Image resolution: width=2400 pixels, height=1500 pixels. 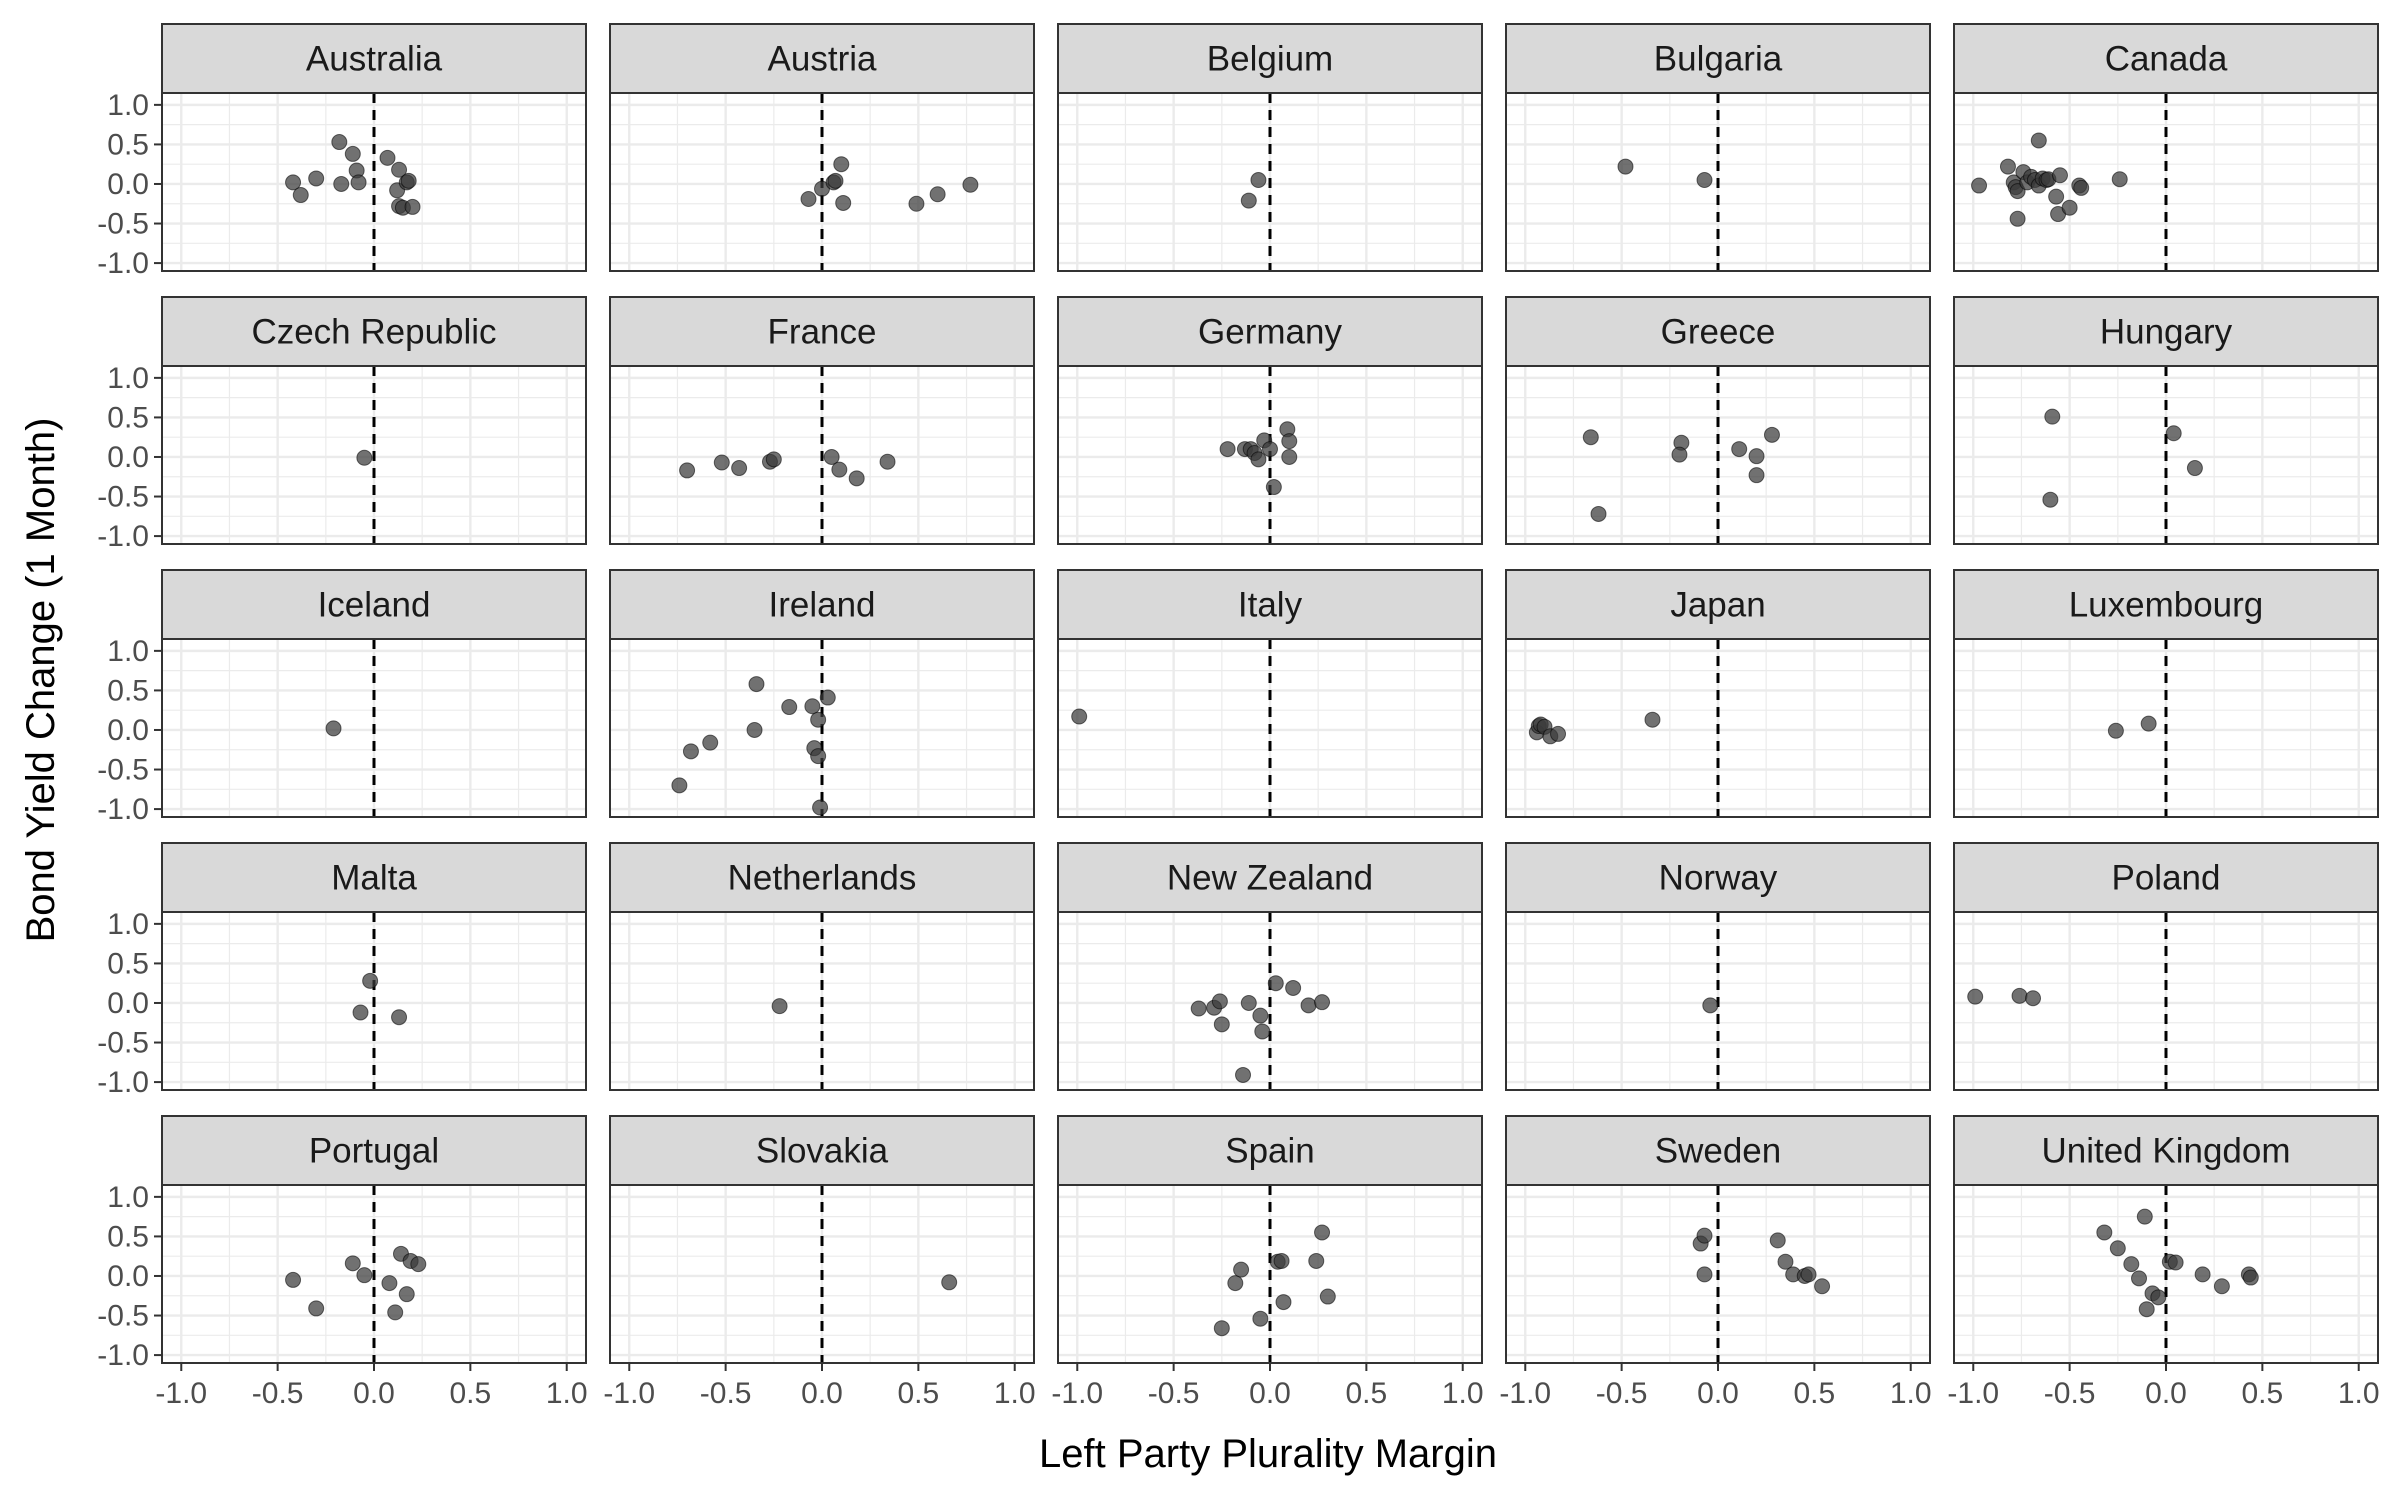 What do you see at coordinates (2166, 59) in the screenshot?
I see `facet-label: Canada` at bounding box center [2166, 59].